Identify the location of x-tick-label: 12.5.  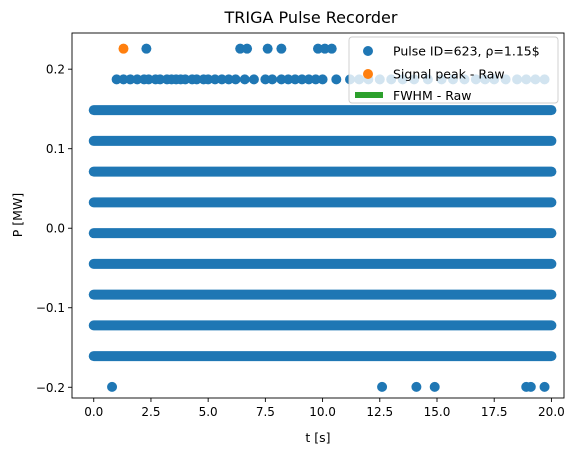
(379, 412).